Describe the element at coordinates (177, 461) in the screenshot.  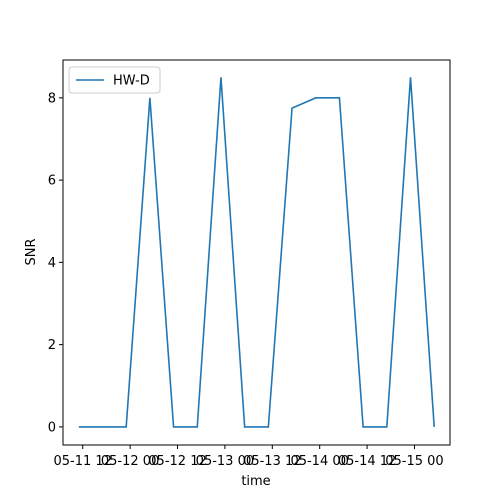
I see `x-tick-label: 05-12 12` at that location.